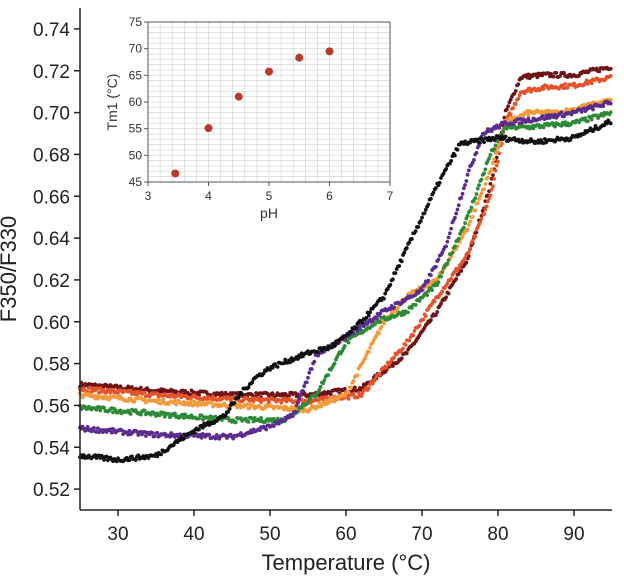  I want to click on inset-data-point, so click(269, 71).